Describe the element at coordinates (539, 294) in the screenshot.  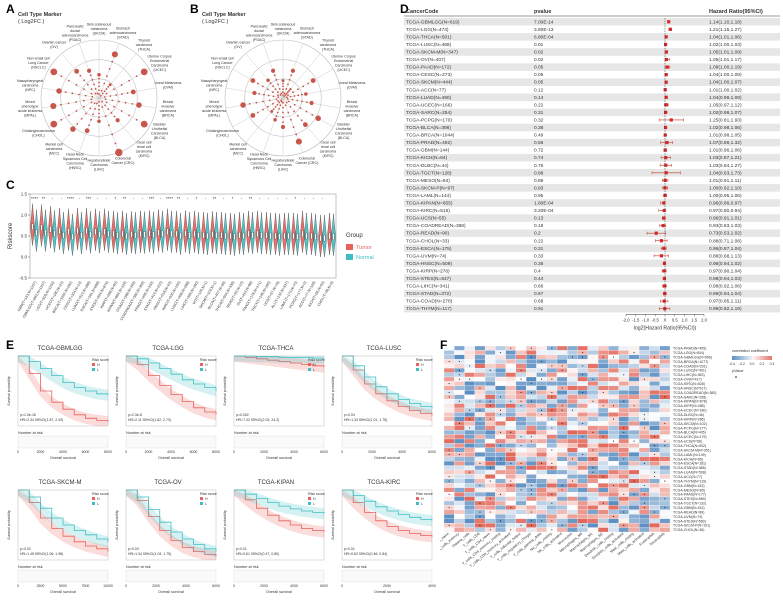
I see `row-pvalue: 0.67` at that location.